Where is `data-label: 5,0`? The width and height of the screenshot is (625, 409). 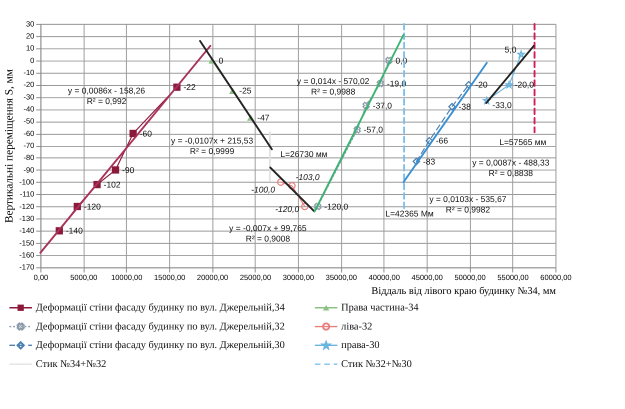 data-label: 5,0 is located at coordinates (510, 49).